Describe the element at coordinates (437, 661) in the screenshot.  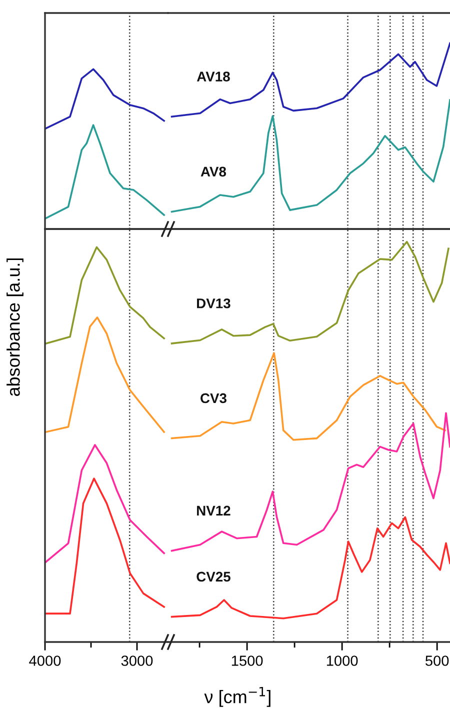
I see `x-tick-label: 500` at that location.